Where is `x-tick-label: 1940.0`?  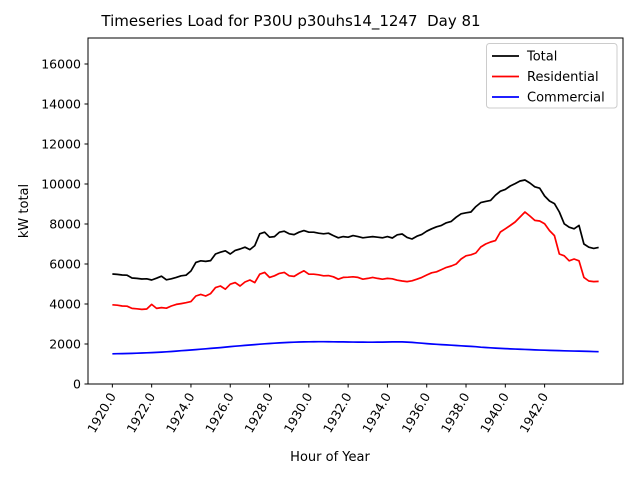 x-tick-label: 1940.0 is located at coordinates (494, 412).